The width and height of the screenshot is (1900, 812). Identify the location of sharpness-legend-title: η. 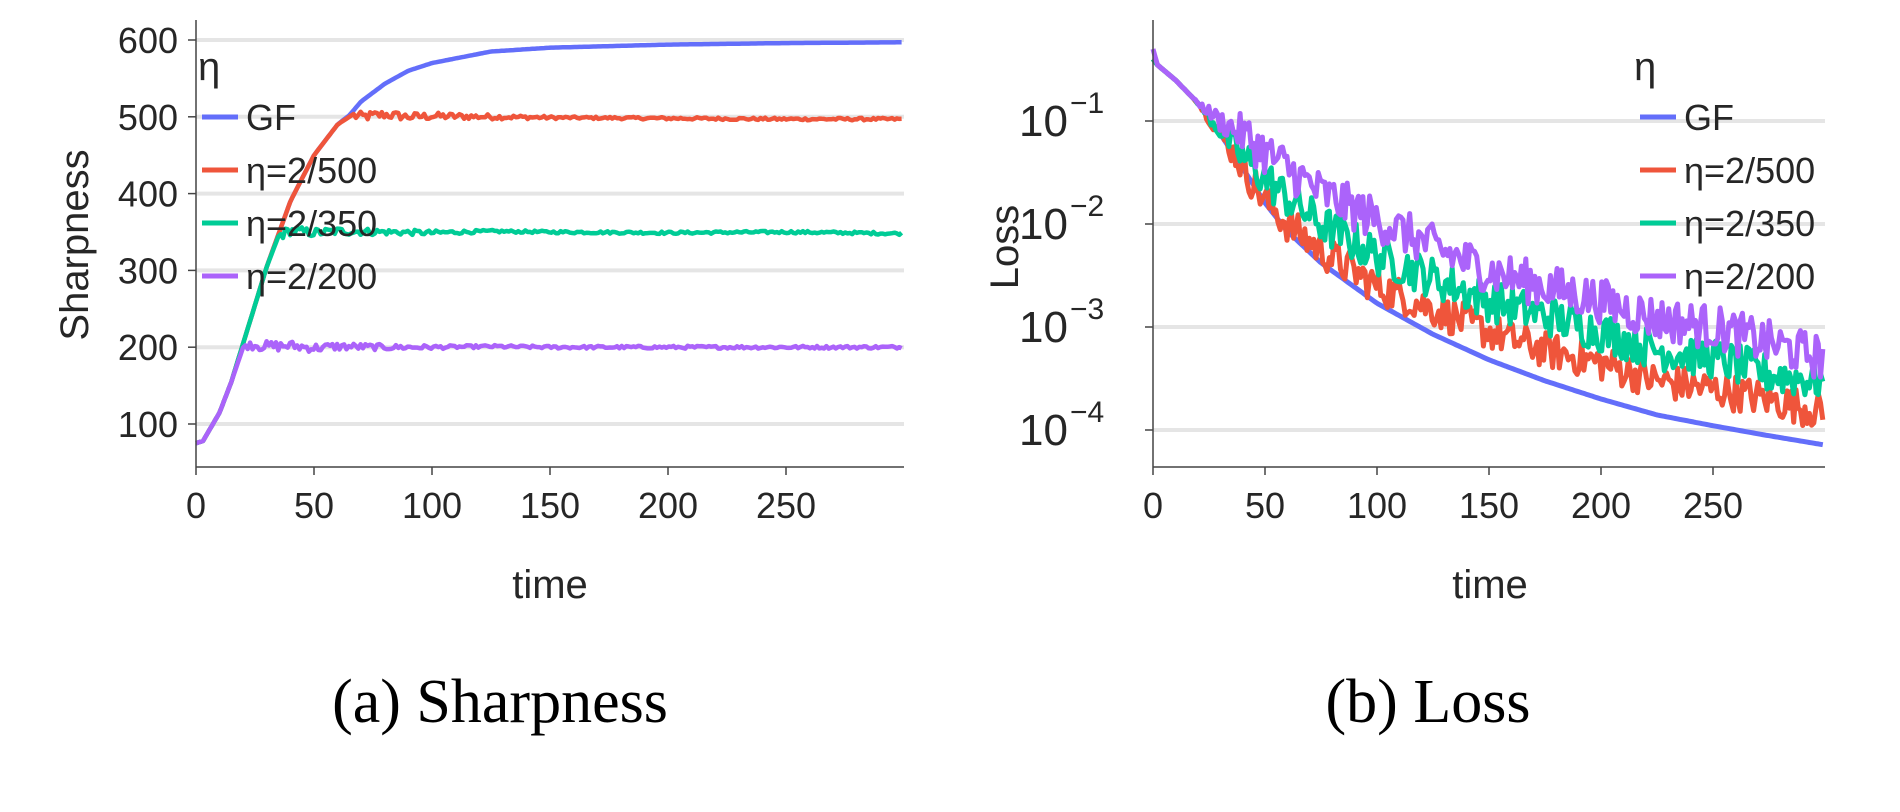
(209, 67).